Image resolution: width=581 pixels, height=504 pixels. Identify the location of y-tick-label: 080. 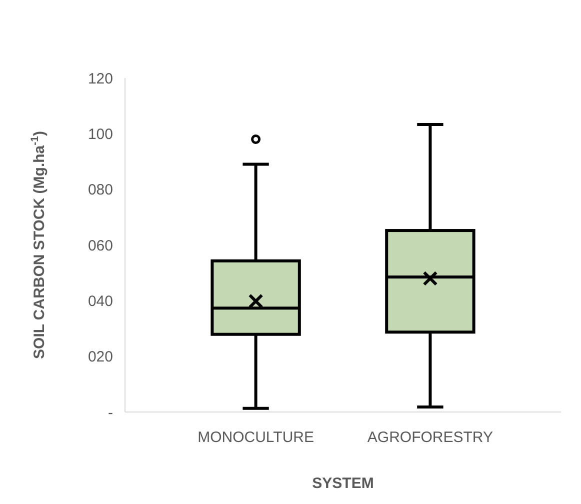
(100, 190).